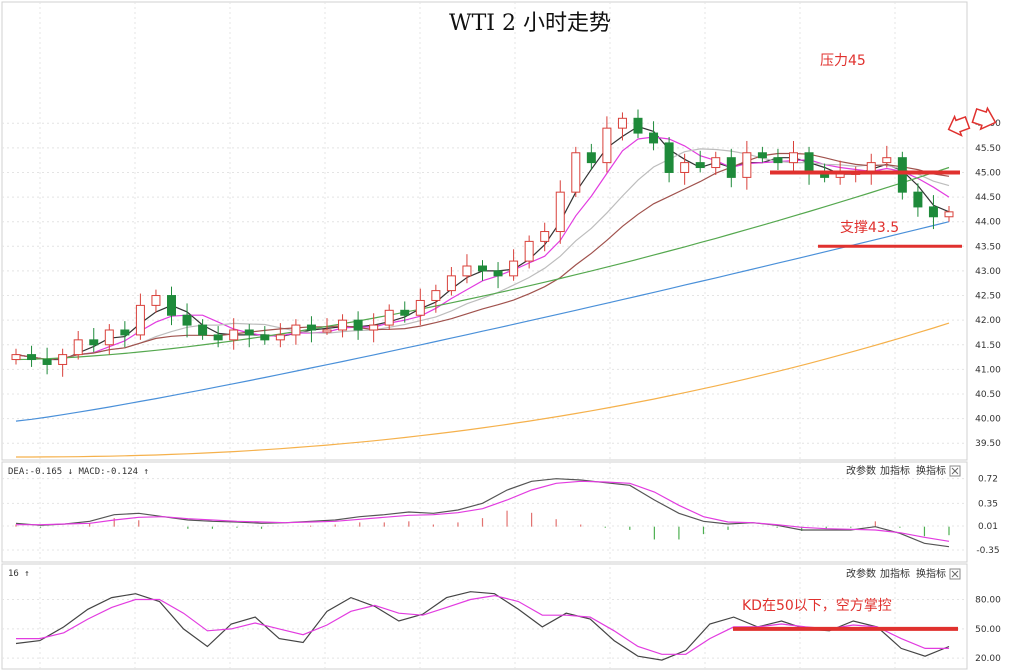 The width and height of the screenshot is (1024, 671). I want to click on chart-title: WTI 2 小时走势, so click(530, 23).